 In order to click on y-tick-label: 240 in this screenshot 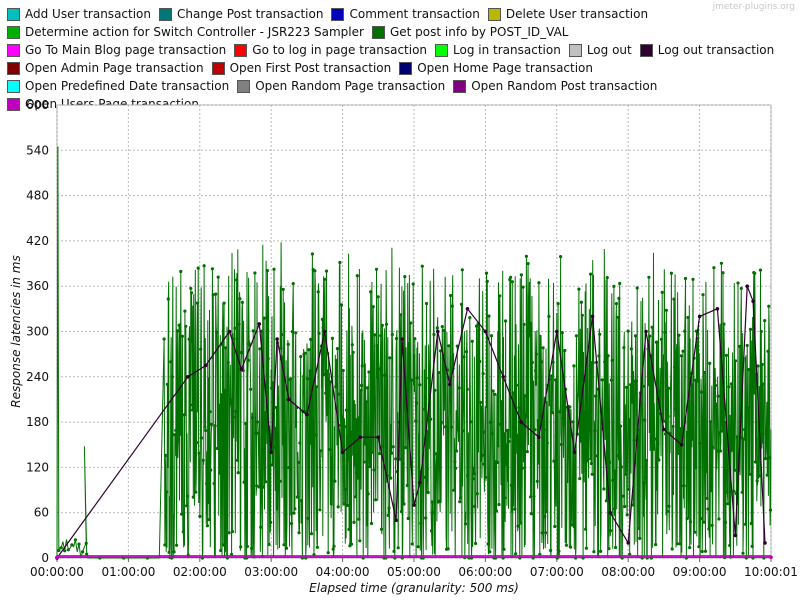, I will do `click(37, 377)`.